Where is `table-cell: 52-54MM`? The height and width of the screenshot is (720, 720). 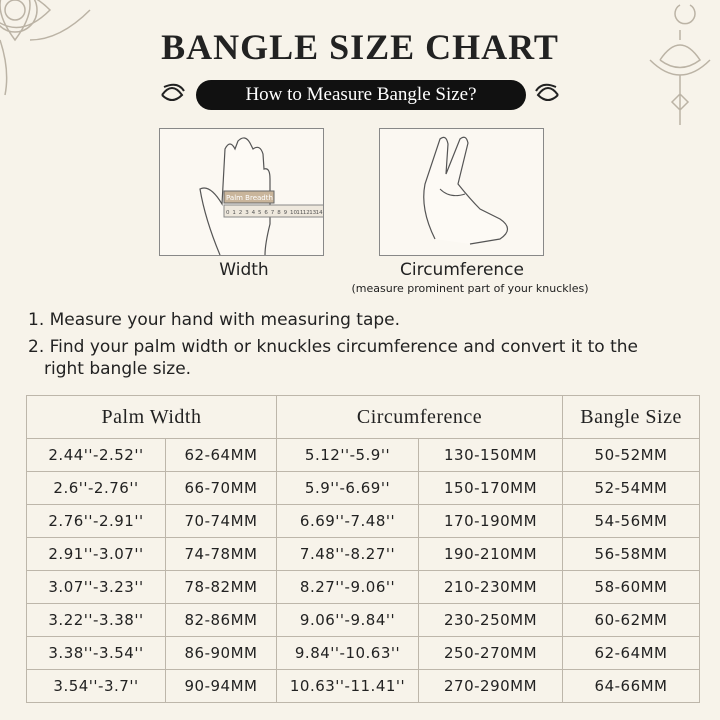
table-cell: 52-54MM is located at coordinates (631, 488).